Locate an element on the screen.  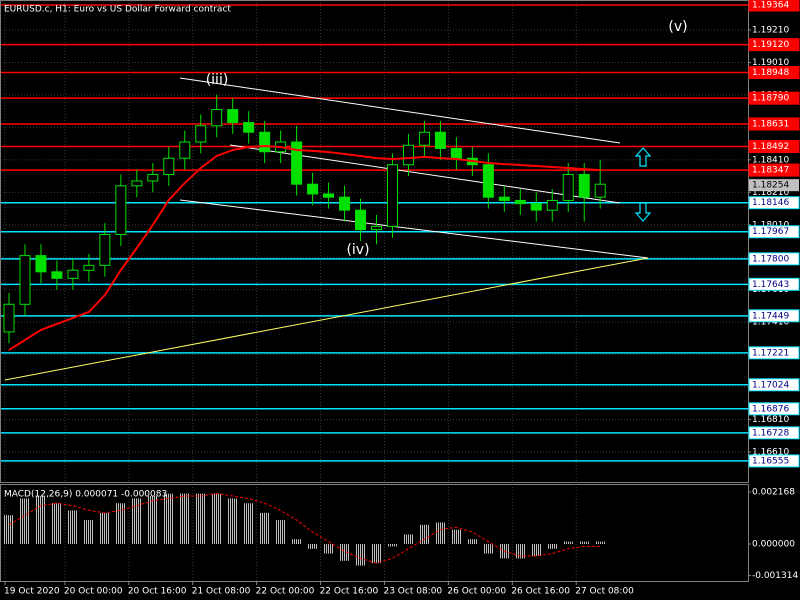
x-tick-label: 20 Oct 16:00 is located at coordinates (157, 592).